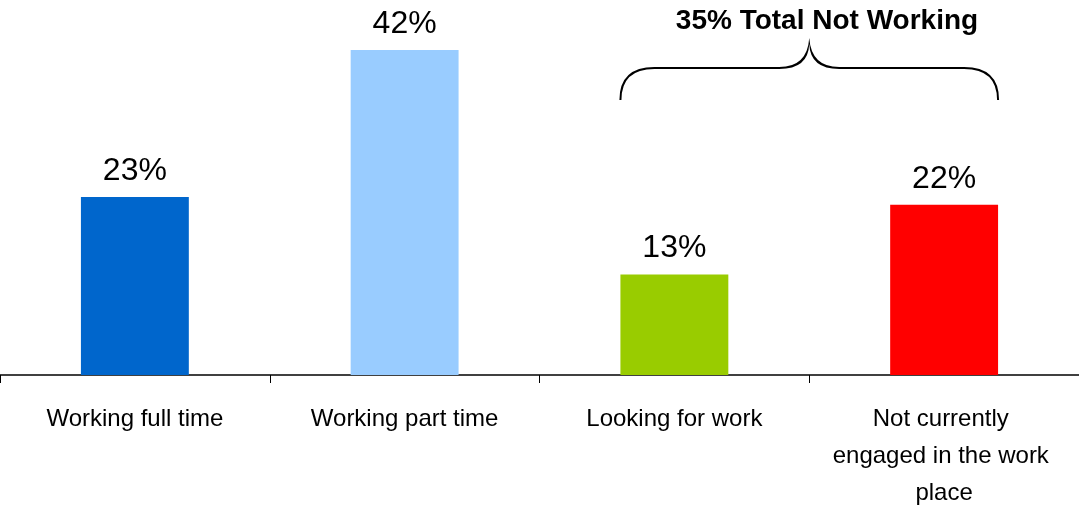 The height and width of the screenshot is (519, 1079). What do you see at coordinates (404, 22) in the screenshot?
I see `data-label: 42%` at bounding box center [404, 22].